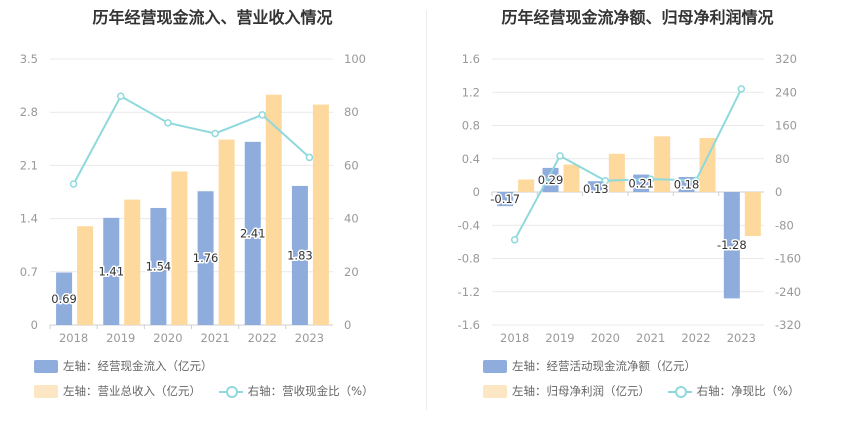  Describe the element at coordinates (29, 272) in the screenshot. I see `y-left-tick-label: 0.7` at that location.